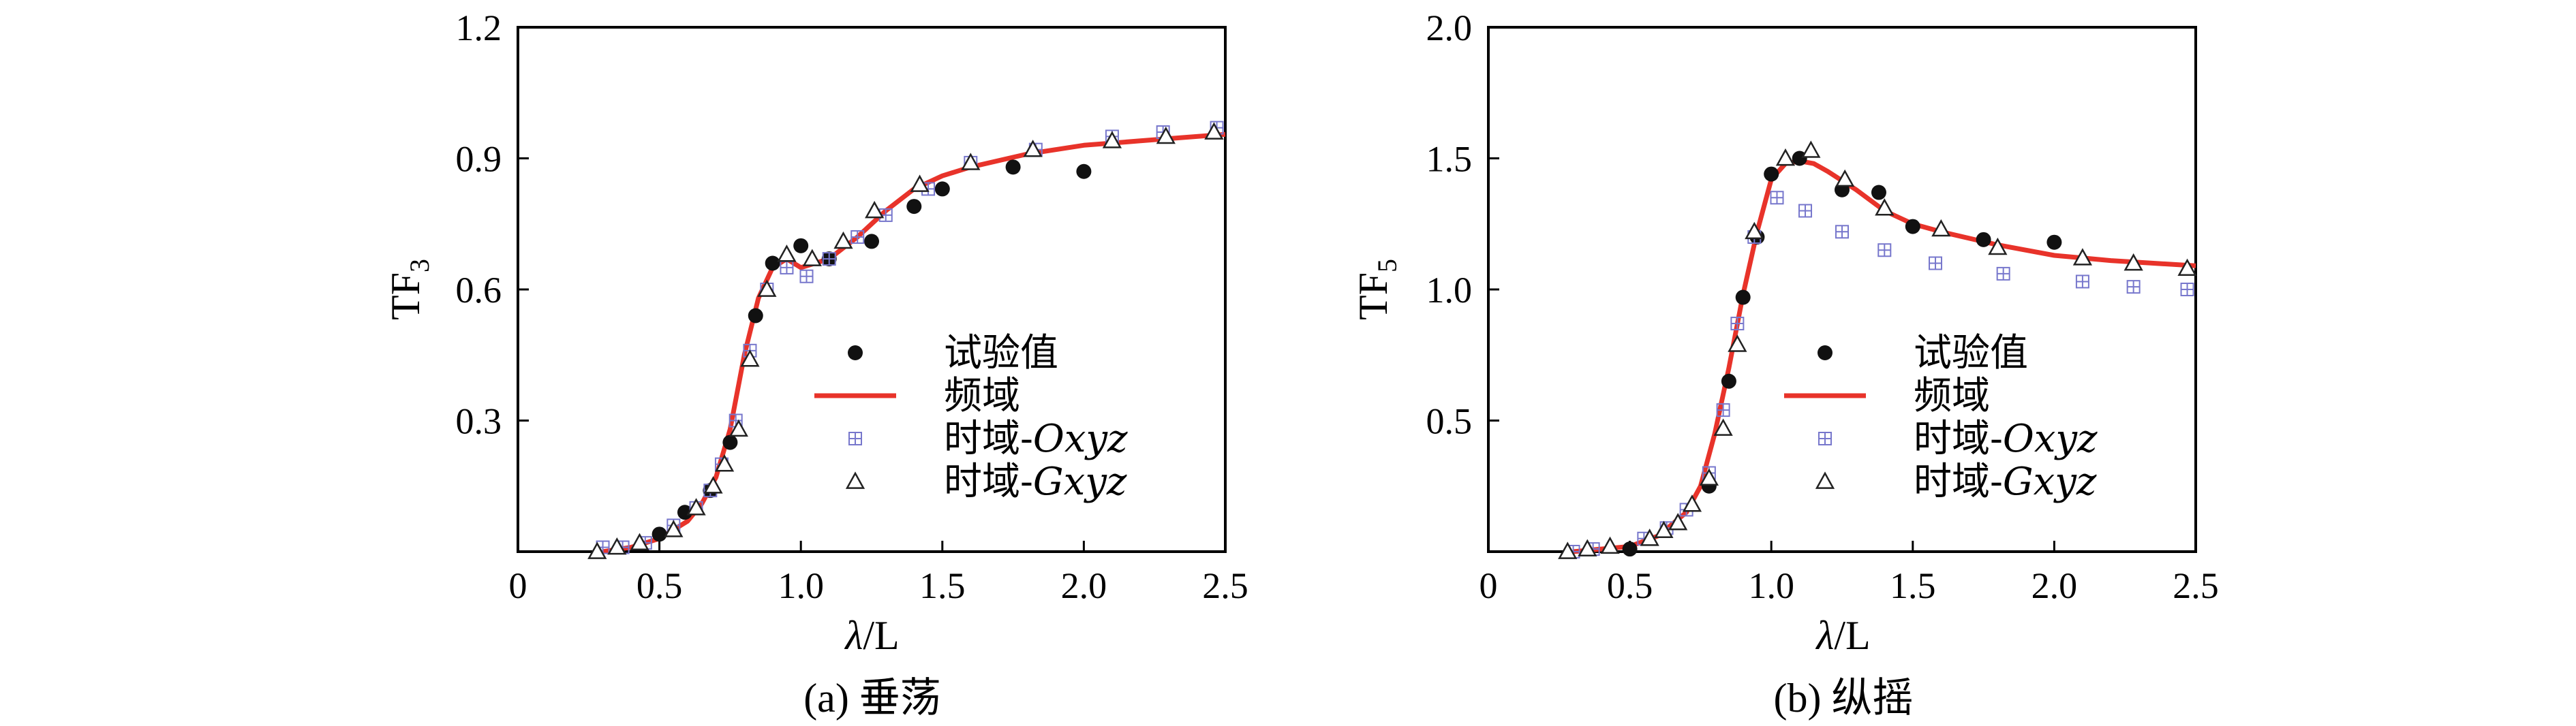 Image resolution: width=2576 pixels, height=726 pixels. I want to click on y-tick-label: 1.2, so click(479, 28).